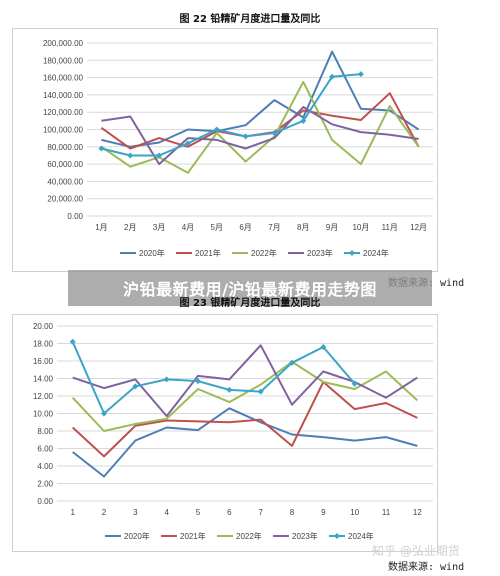  Describe the element at coordinates (250, 19) in the screenshot. I see `chart1-title: 图 22 铅精矿月度进口量及同比` at that location.